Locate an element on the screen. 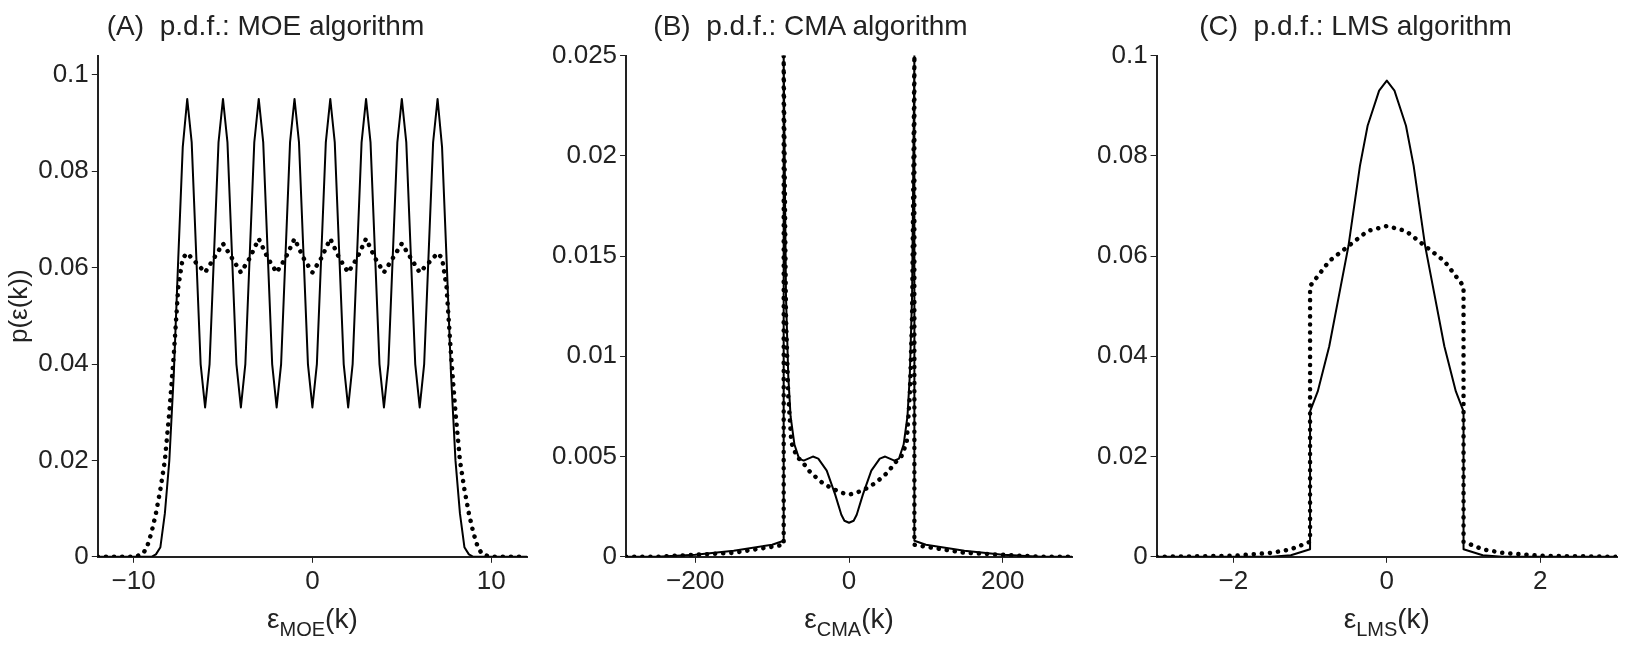  chart-title: (A) p.d.f.: MOE algorithm is located at coordinates (265, 25).